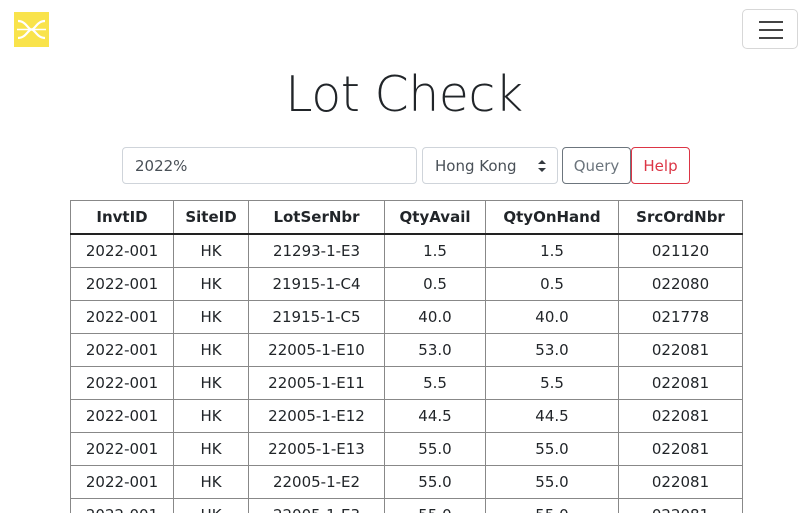 This screenshot has width=808, height=513. Describe the element at coordinates (542, 166) in the screenshot. I see `select-caret-icon` at that location.